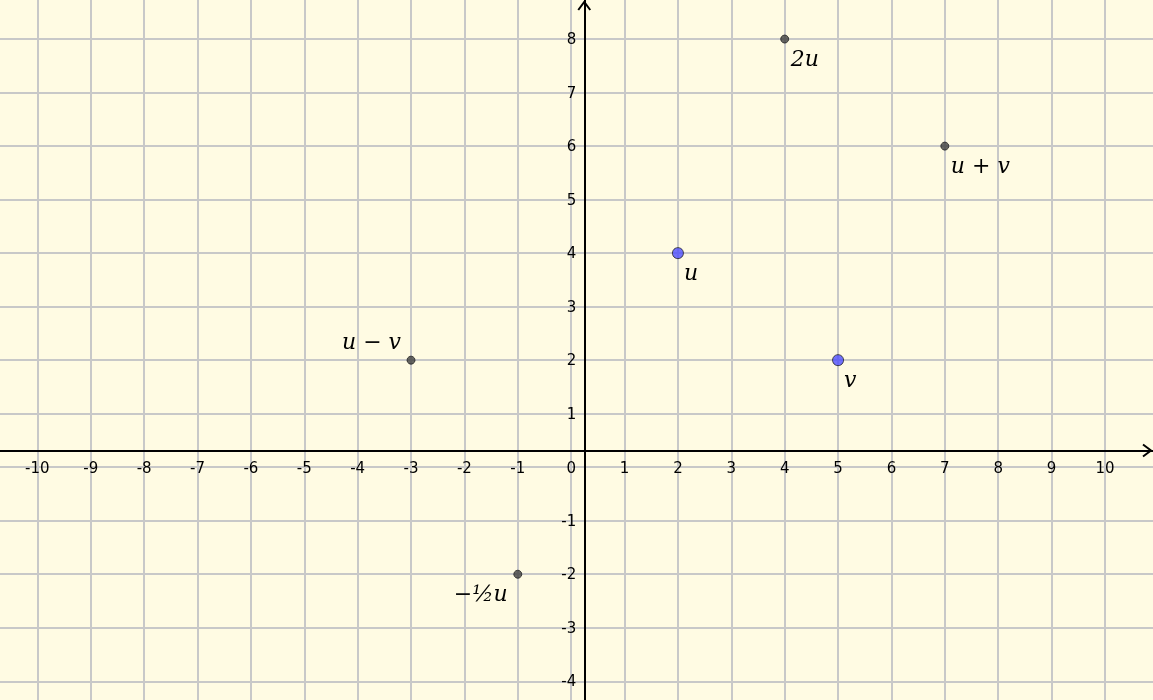 The width and height of the screenshot is (1153, 700). What do you see at coordinates (518, 468) in the screenshot?
I see `x-tick-label: -1` at bounding box center [518, 468].